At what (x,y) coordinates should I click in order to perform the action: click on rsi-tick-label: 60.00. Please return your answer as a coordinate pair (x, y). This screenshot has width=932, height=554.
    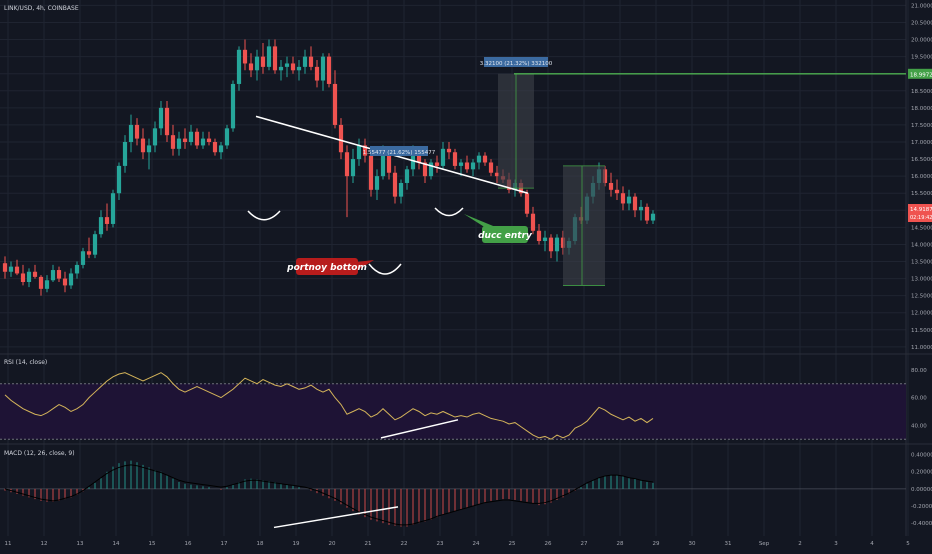
    Looking at the image, I should click on (919, 399).